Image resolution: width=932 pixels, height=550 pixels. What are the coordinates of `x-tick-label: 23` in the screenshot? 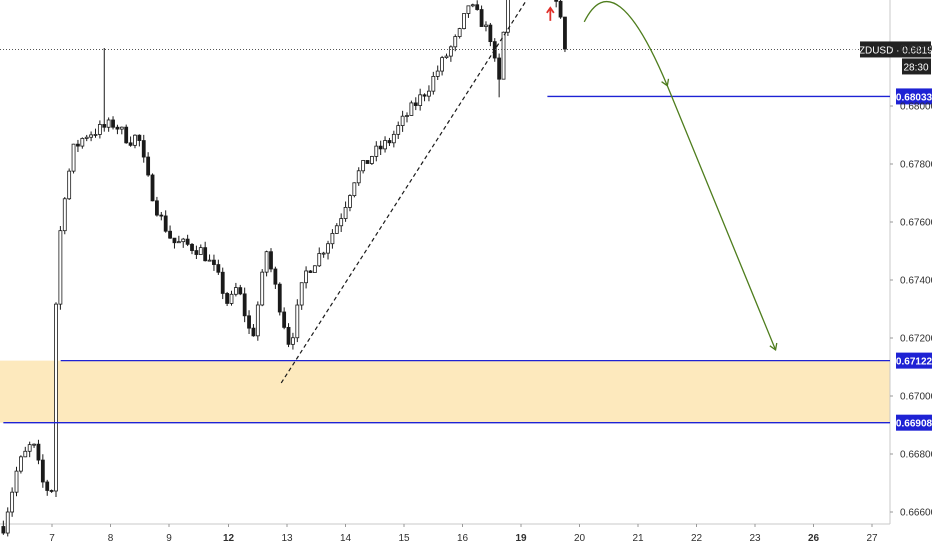 It's located at (755, 538).